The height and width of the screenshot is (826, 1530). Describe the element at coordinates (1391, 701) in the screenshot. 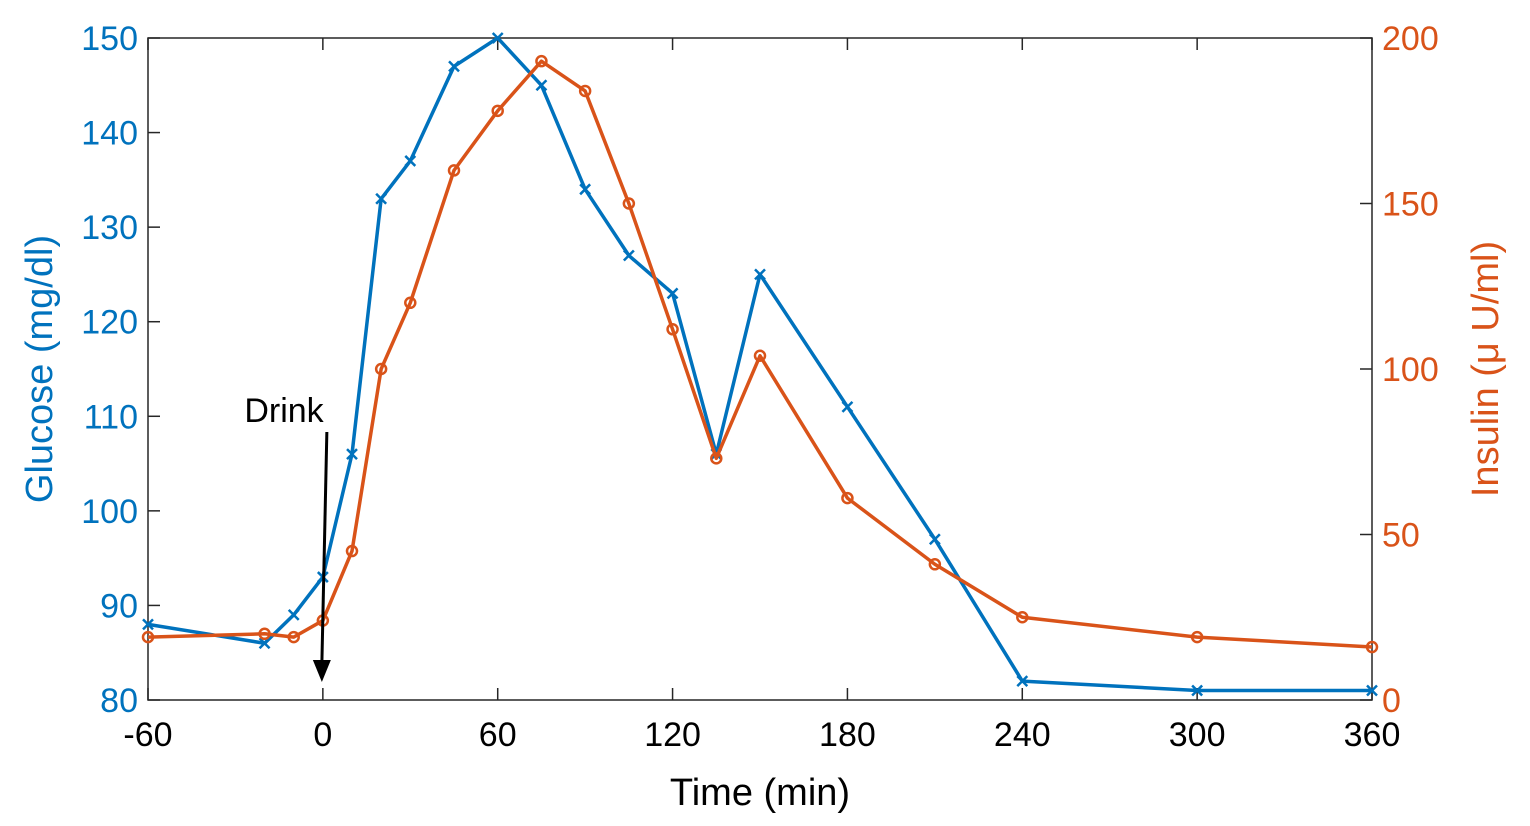

I see `right-y-tick-label: 0` at that location.